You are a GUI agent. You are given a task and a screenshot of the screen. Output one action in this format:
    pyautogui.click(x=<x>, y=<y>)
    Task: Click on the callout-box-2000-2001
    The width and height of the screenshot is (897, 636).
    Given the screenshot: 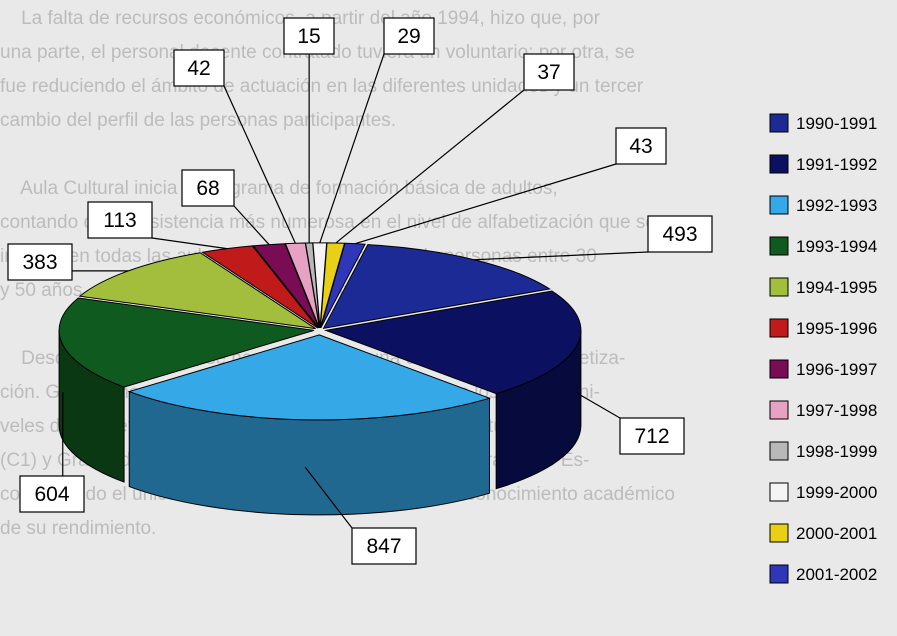 What is the action you would take?
    pyautogui.click(x=549, y=72)
    